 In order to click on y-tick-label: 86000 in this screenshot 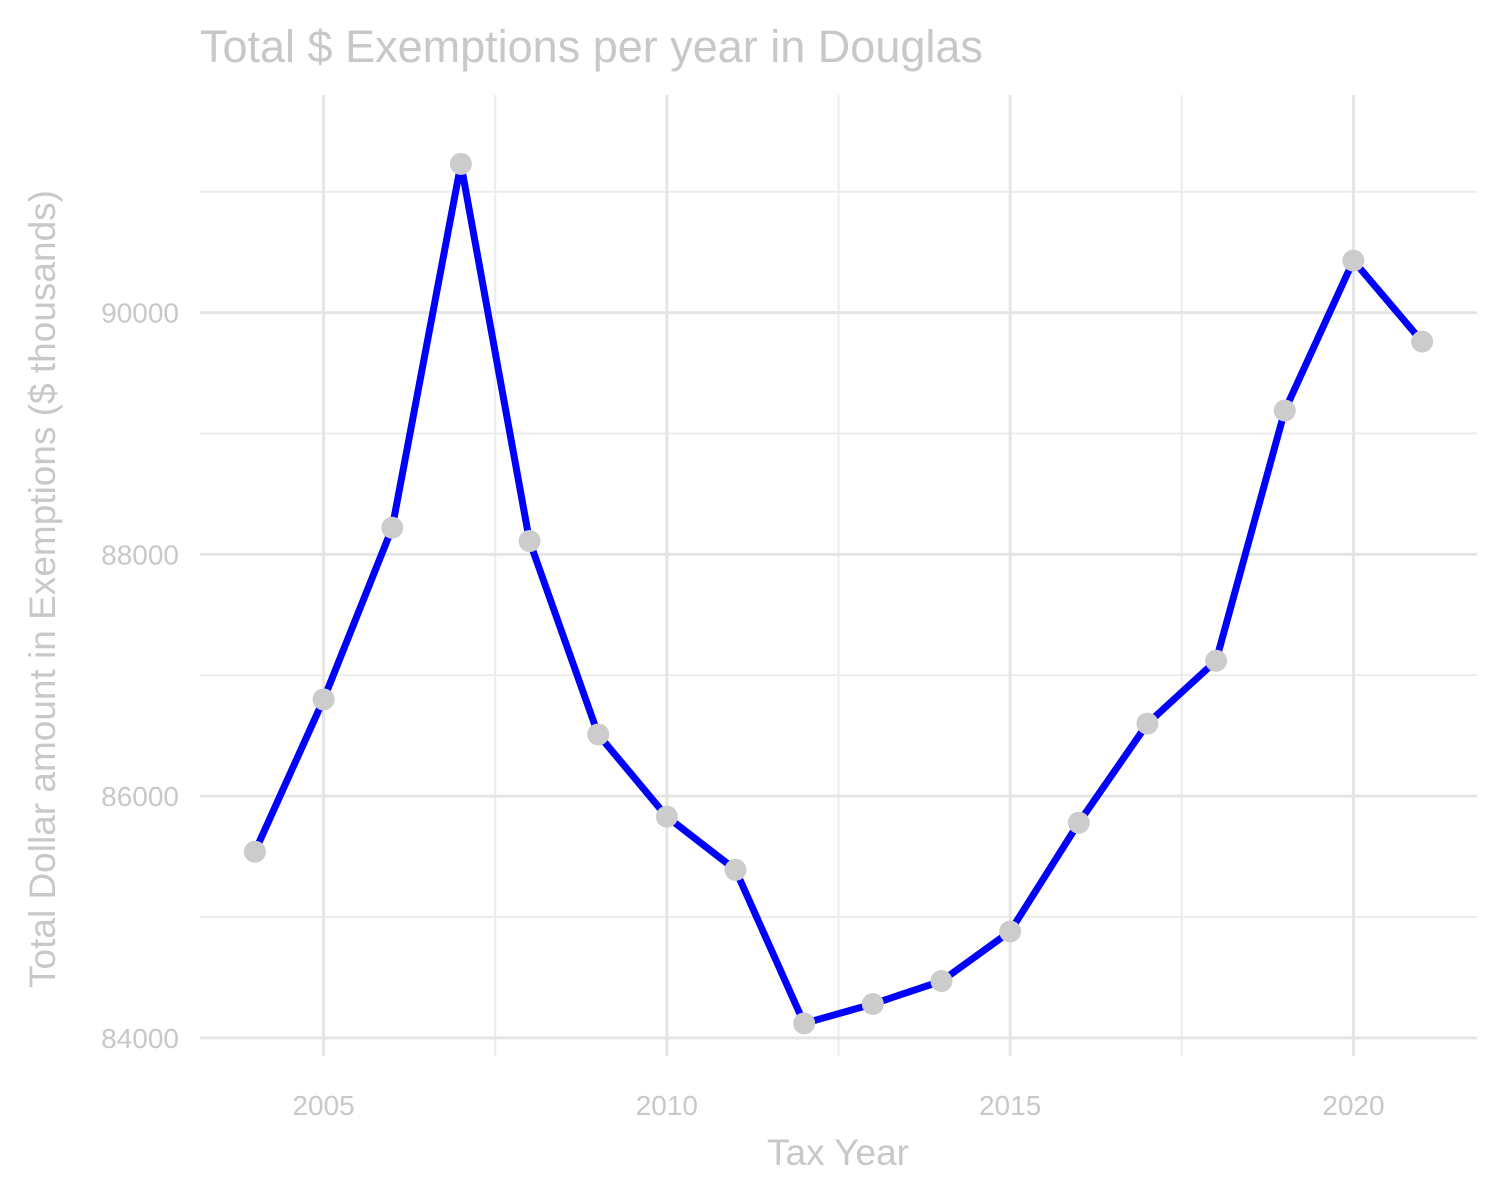, I will do `click(140, 796)`.